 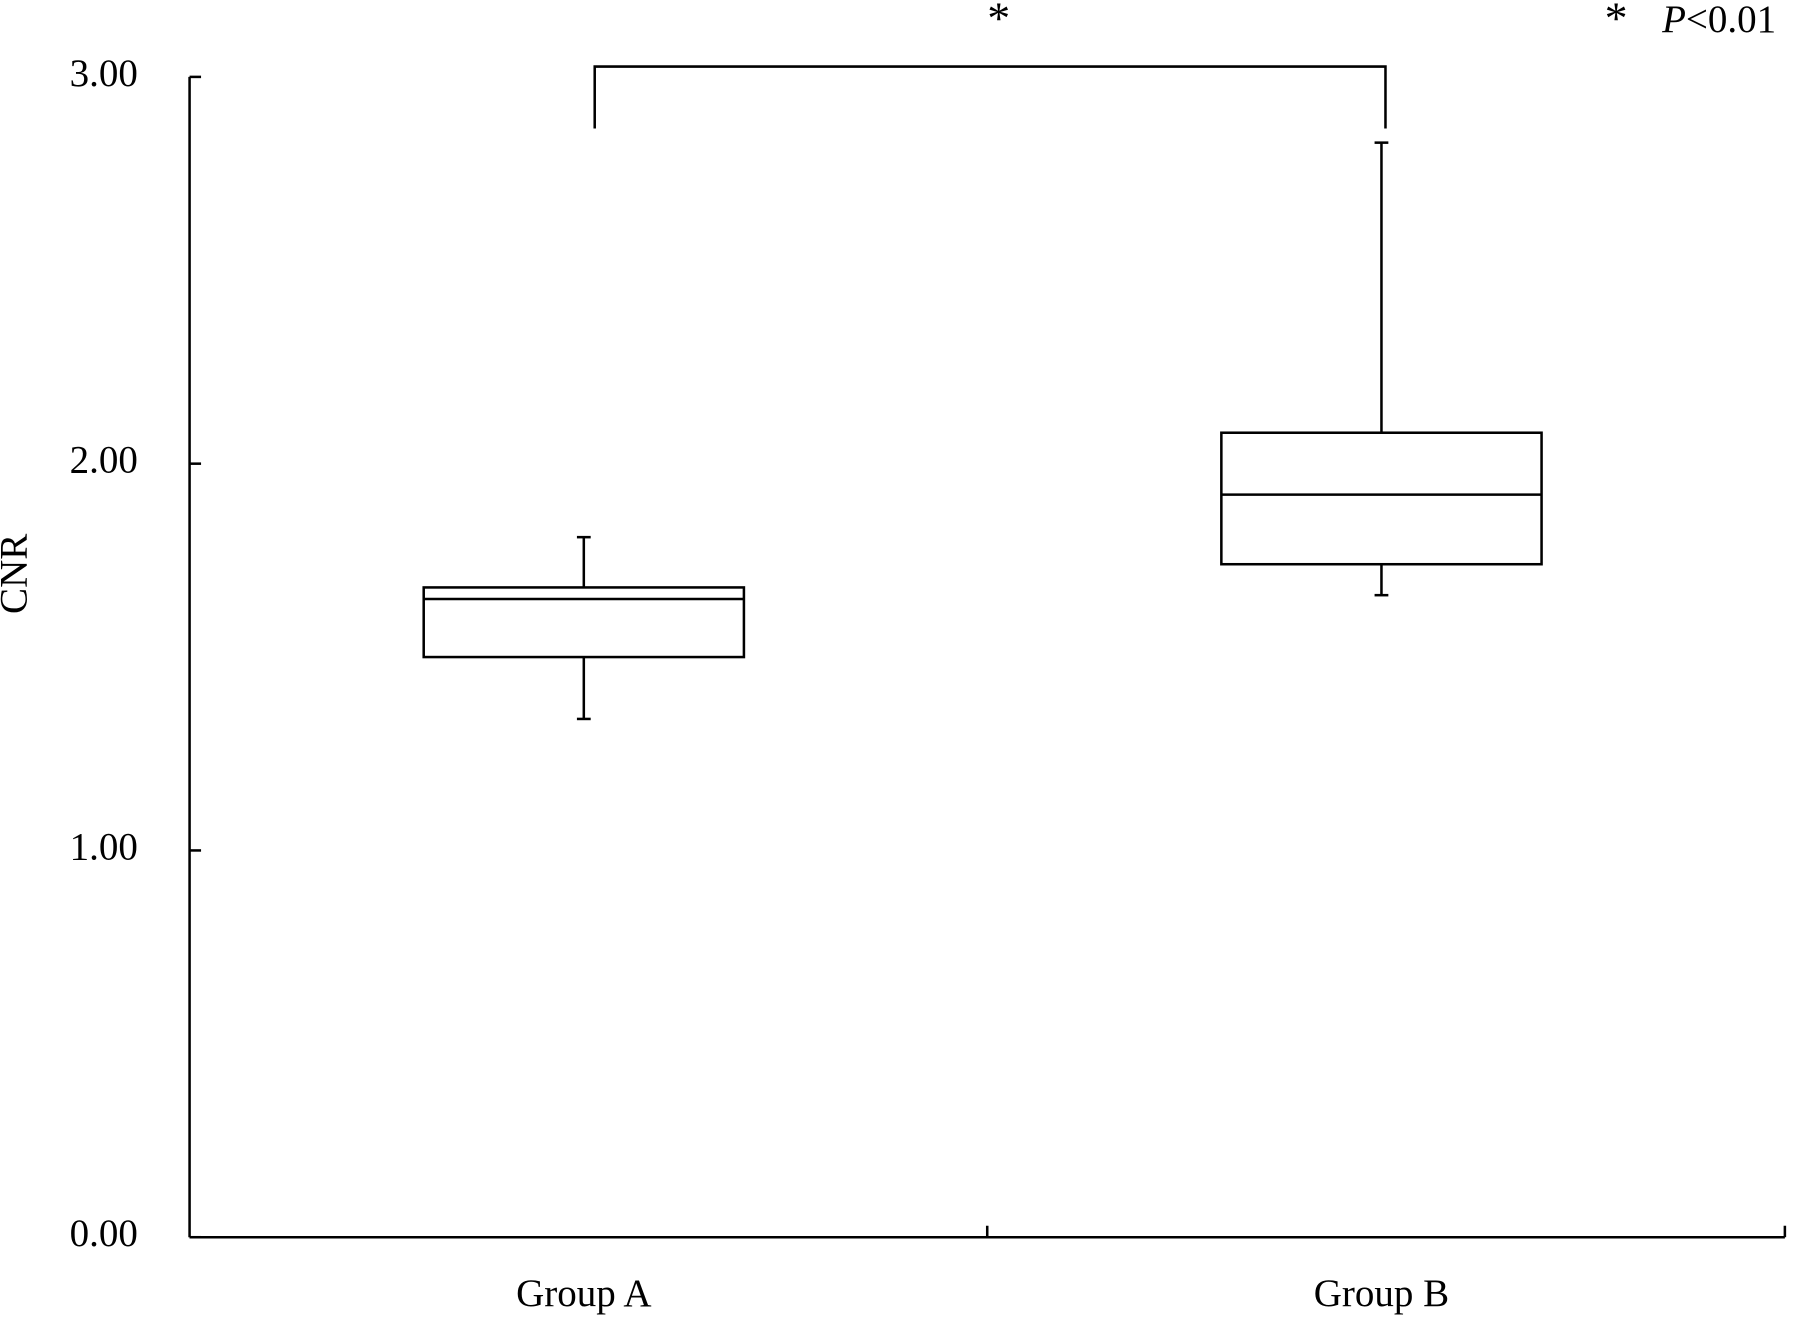 What do you see at coordinates (1616, 21) in the screenshot?
I see `note-marker: *` at bounding box center [1616, 21].